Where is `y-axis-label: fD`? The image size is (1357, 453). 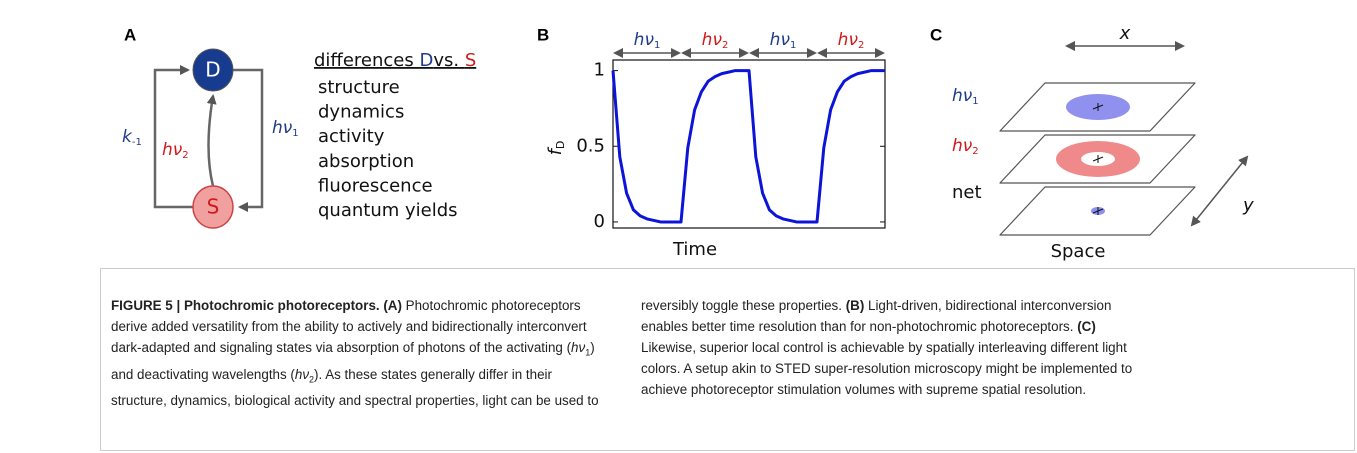 y-axis-label: fD is located at coordinates (556, 148).